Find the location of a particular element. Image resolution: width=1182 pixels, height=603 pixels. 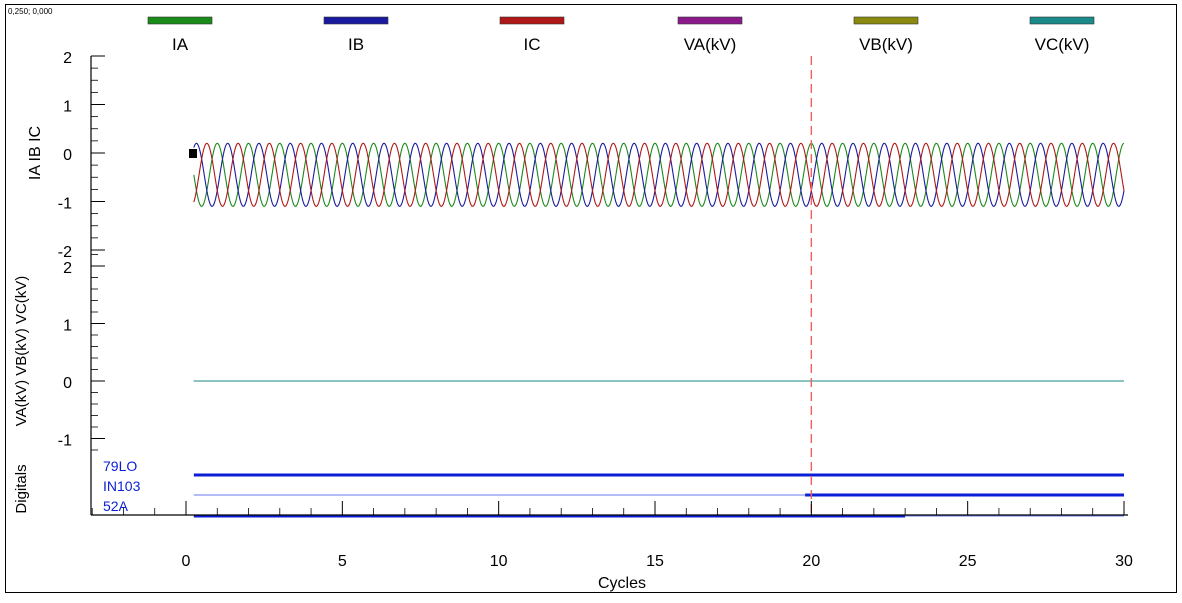

y-tick-label: -2 is located at coordinates (65, 252).